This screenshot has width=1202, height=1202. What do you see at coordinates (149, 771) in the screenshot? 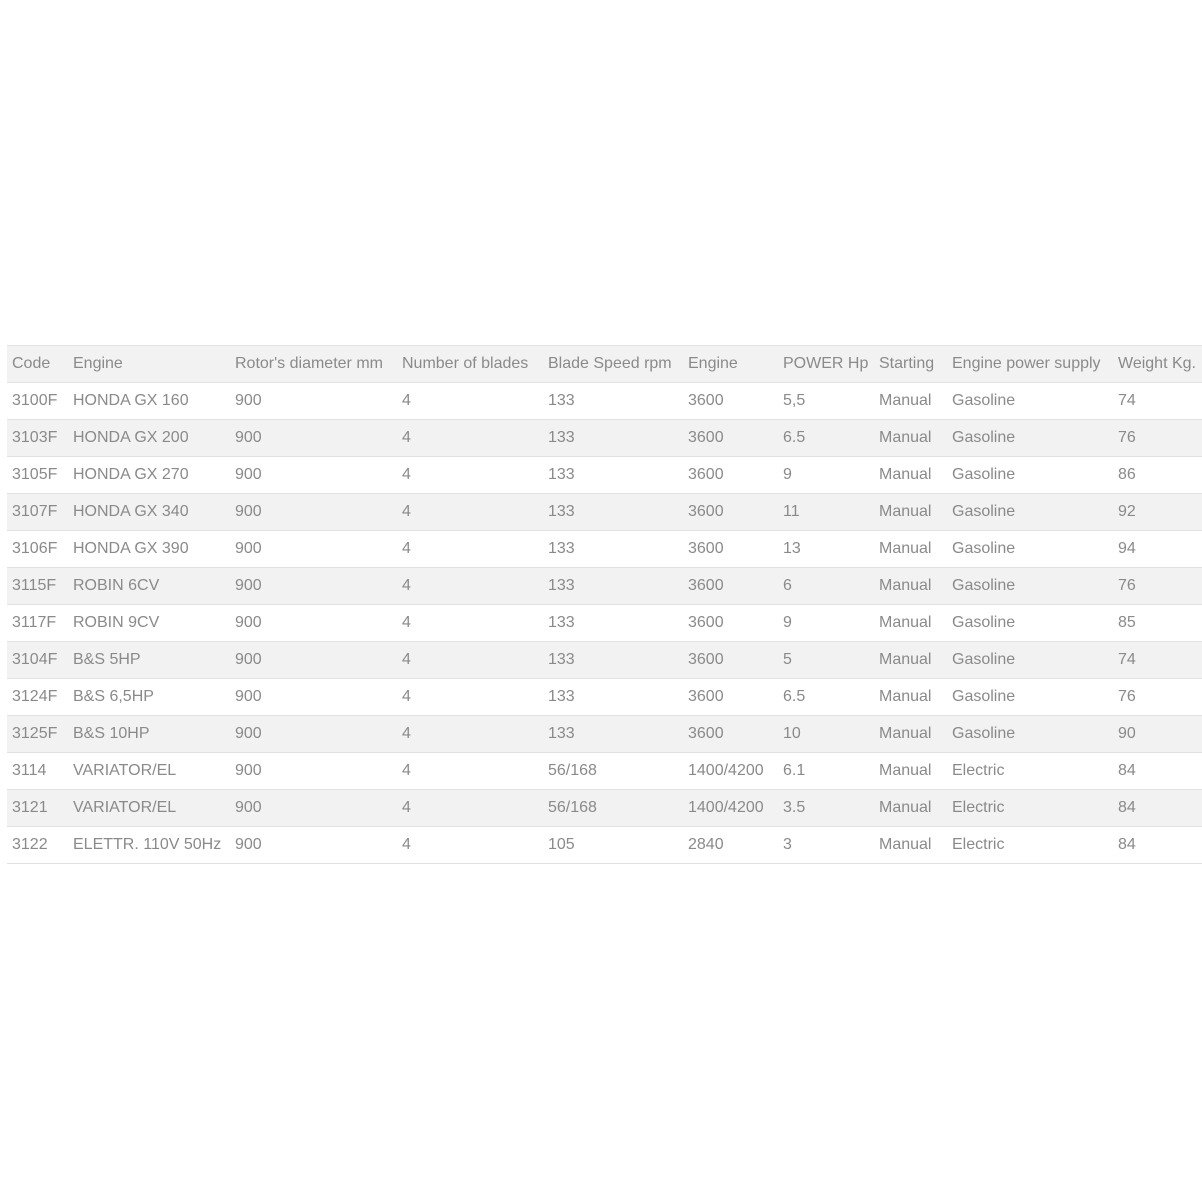
I see `table-cell: VARIATOR/EL` at bounding box center [149, 771].